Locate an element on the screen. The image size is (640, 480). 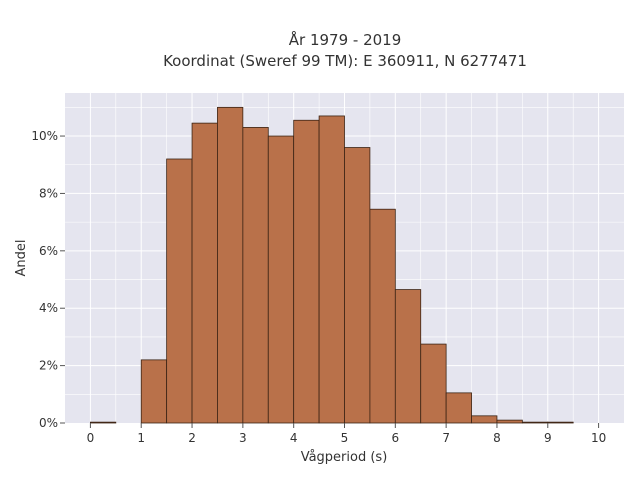
x-tick-label: 5 is located at coordinates (345, 438).